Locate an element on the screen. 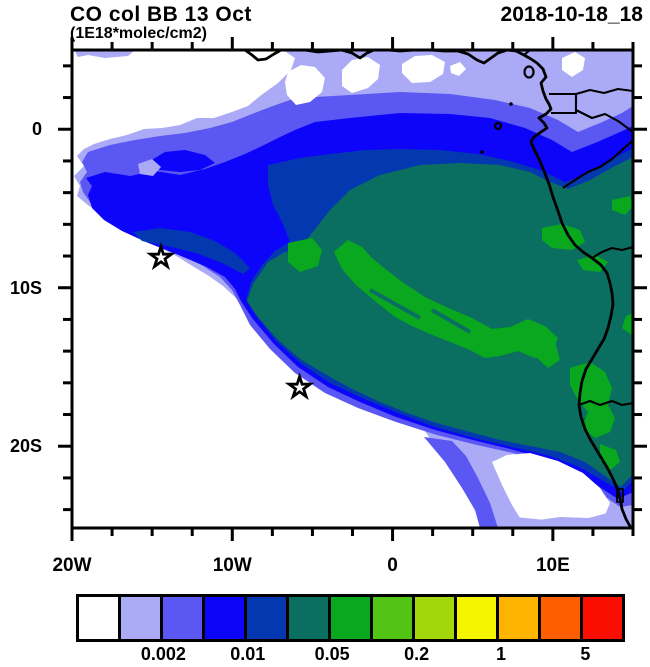 This screenshot has width=650, height=667. colorbar-value-label: 0.05 is located at coordinates (332, 654).